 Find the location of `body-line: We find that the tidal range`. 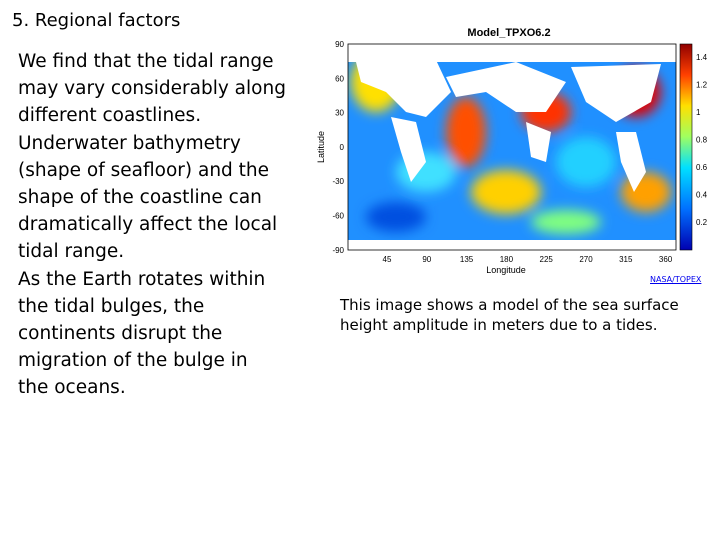

body-line: We find that the tidal range is located at coordinates (146, 61).